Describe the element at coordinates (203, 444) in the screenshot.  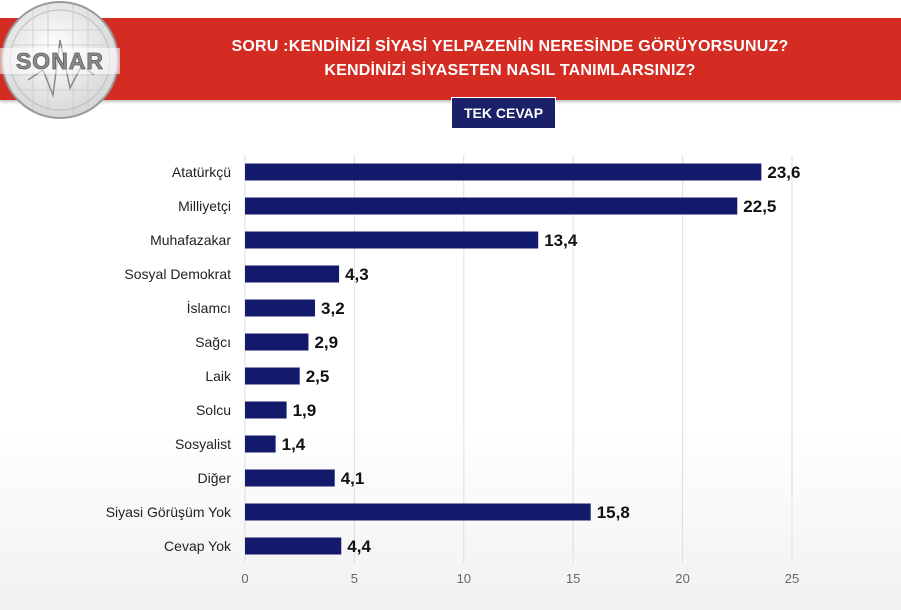
I see `category-label: Sosyalist` at that location.